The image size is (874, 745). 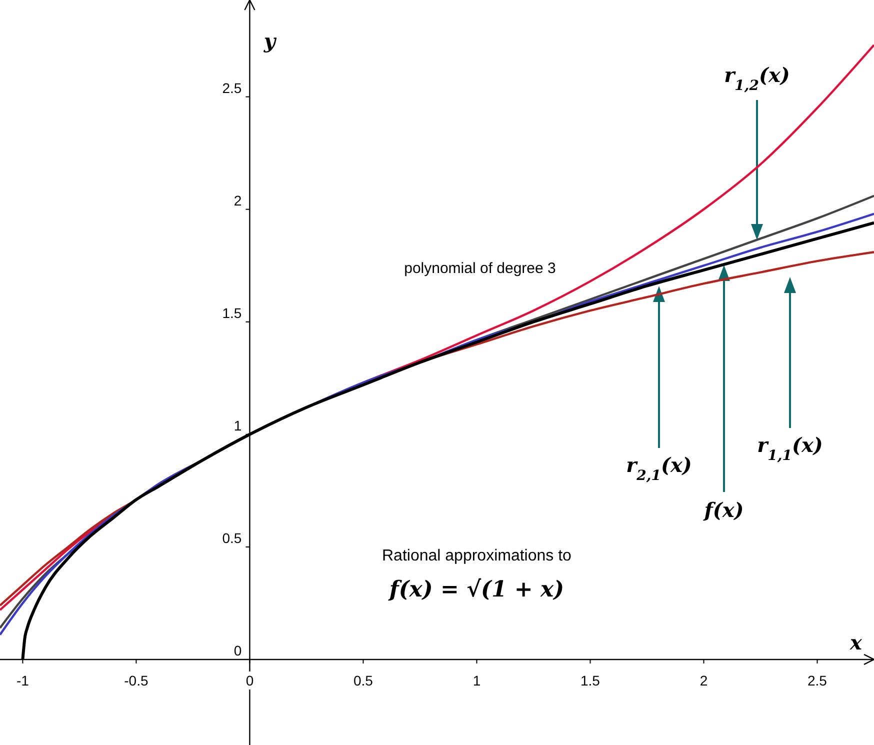 I want to click on y-tick-label: 2, so click(x=238, y=200).